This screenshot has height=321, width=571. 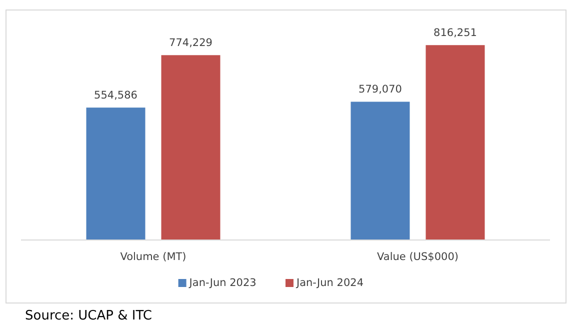 What do you see at coordinates (222, 283) in the screenshot?
I see `legend-label: Jan-Jun 2023` at bounding box center [222, 283].